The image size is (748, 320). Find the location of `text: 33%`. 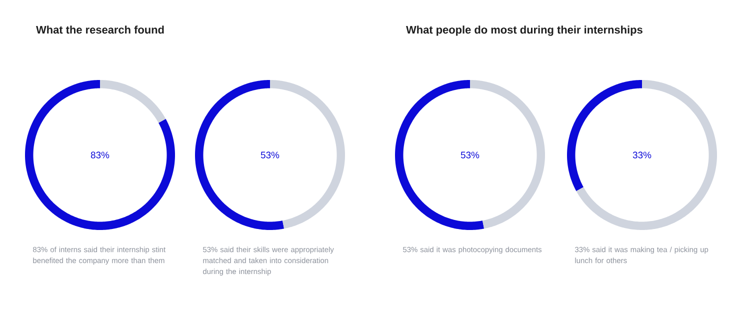

text: 33% is located at coordinates (642, 155).